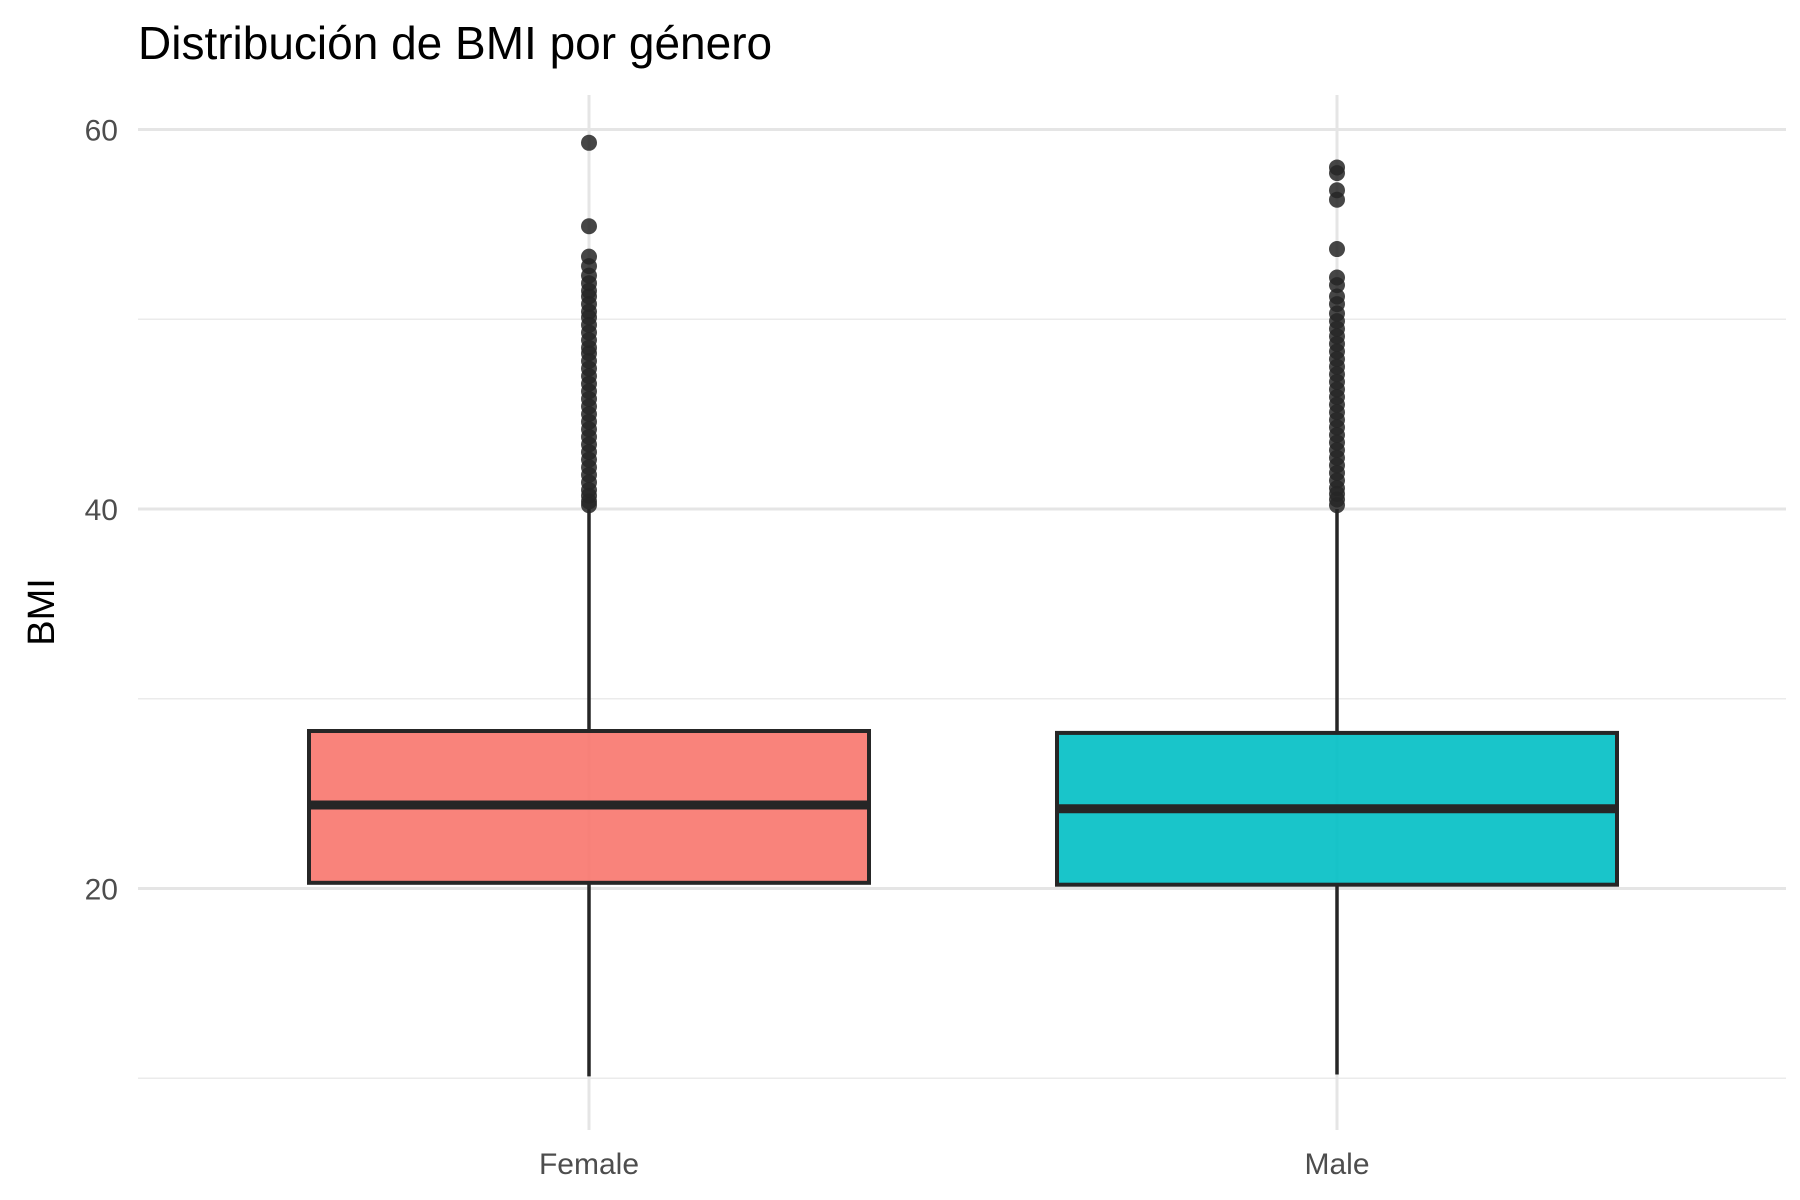 The height and width of the screenshot is (1200, 1800). I want to click on chart-title: Distribución de BMI por género, so click(455, 43).